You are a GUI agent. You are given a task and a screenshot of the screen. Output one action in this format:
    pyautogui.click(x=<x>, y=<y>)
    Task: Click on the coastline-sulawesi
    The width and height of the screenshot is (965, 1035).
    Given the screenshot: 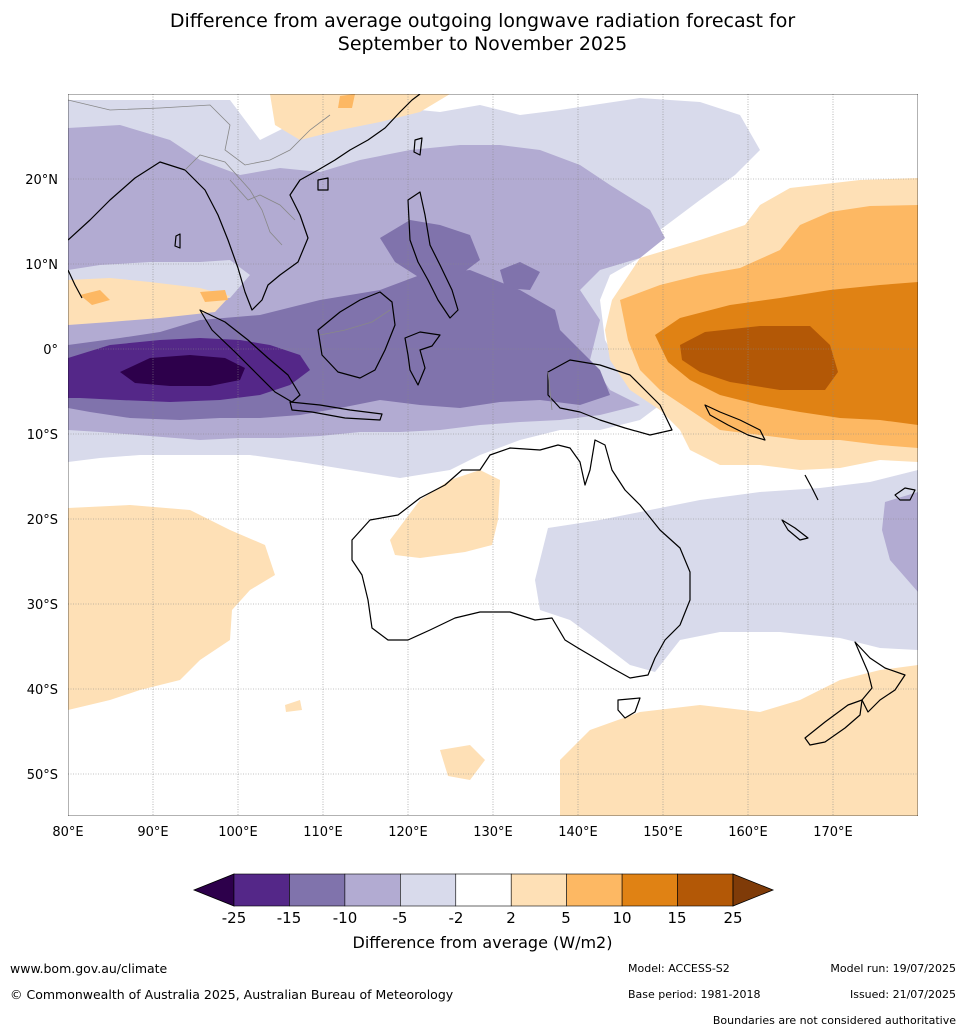 What is the action you would take?
    pyautogui.click(x=422, y=358)
    